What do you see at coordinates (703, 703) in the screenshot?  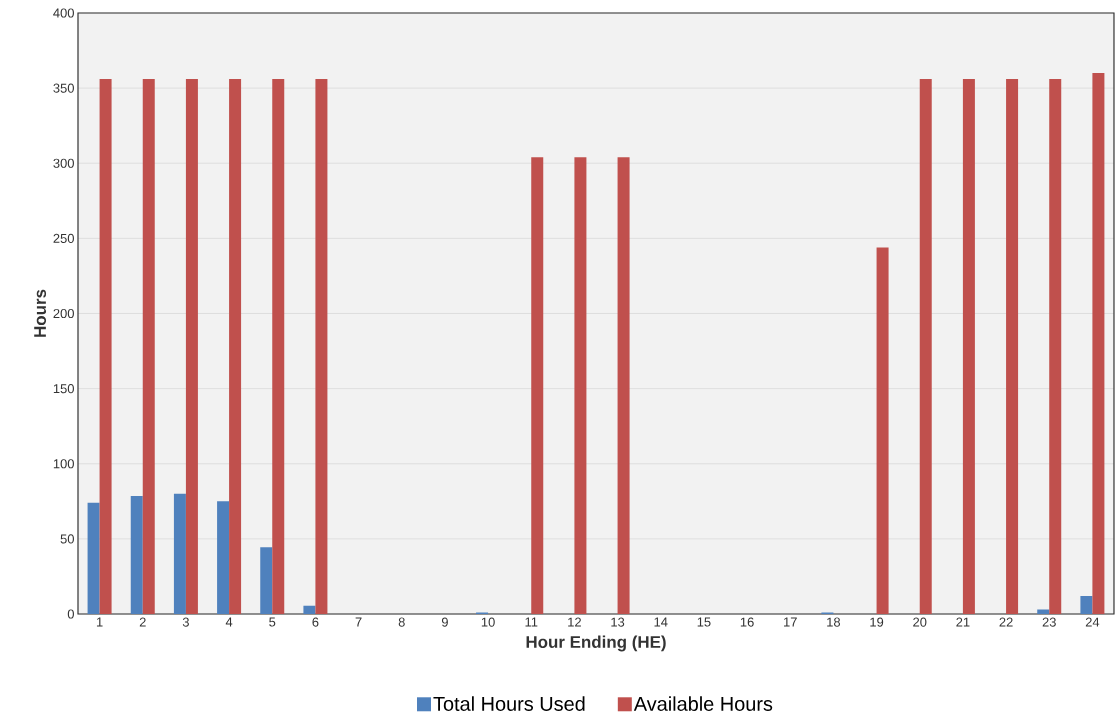 I see `legend-label: Available Hours` at bounding box center [703, 703].